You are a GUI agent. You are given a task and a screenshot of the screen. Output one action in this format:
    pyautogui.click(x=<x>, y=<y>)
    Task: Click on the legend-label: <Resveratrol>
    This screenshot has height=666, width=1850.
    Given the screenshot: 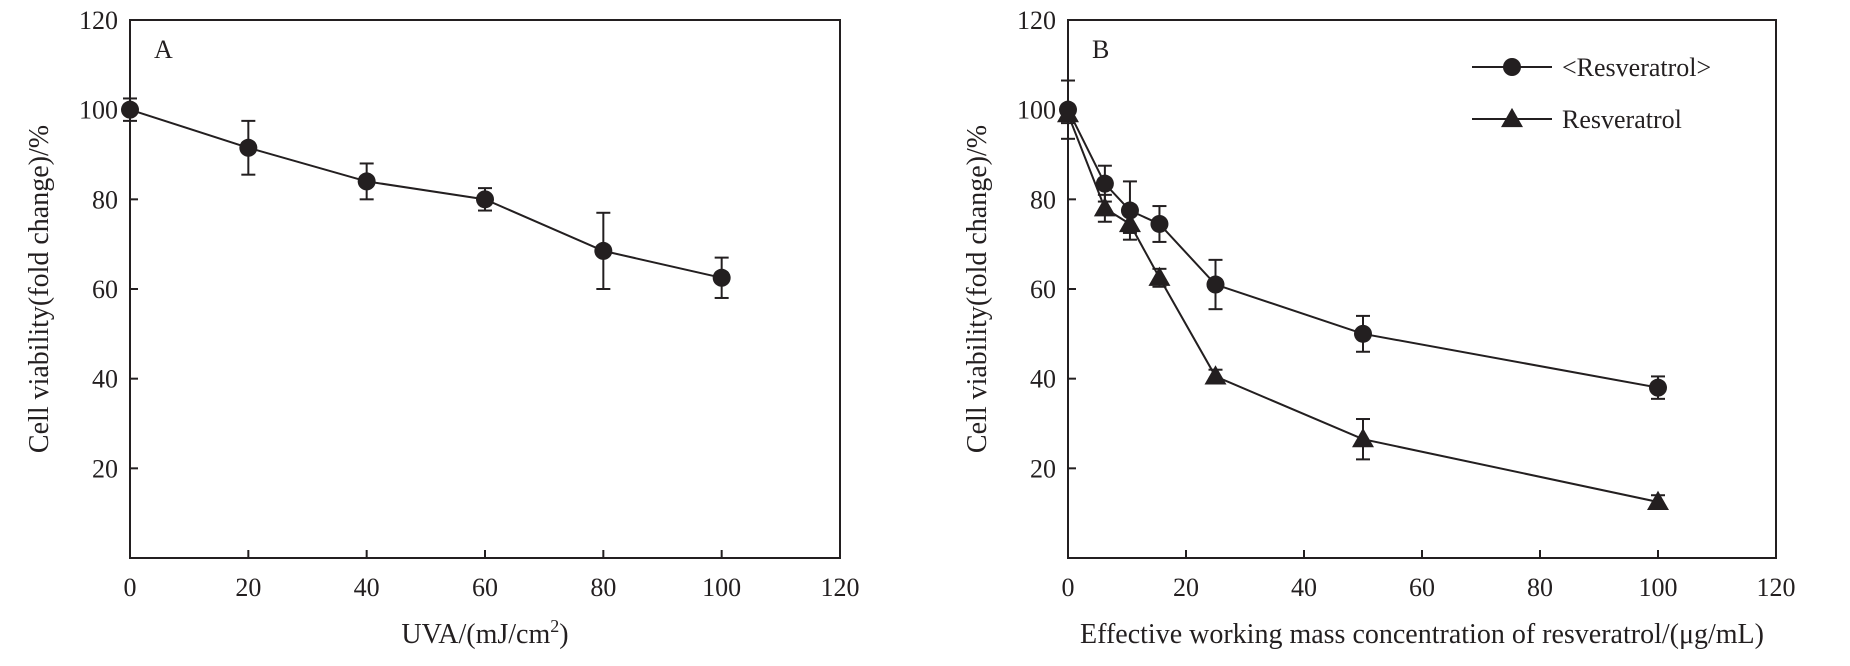 What is the action you would take?
    pyautogui.click(x=1636, y=67)
    